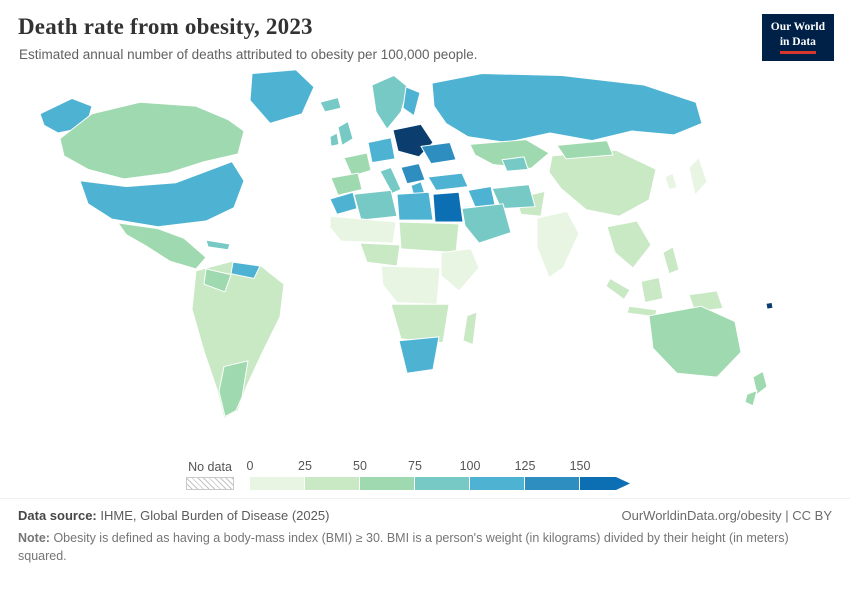 The image size is (850, 600). What do you see at coordinates (215, 515) in the screenshot?
I see `data-source-text: IHME, Global Burden of Disease (2025)` at bounding box center [215, 515].